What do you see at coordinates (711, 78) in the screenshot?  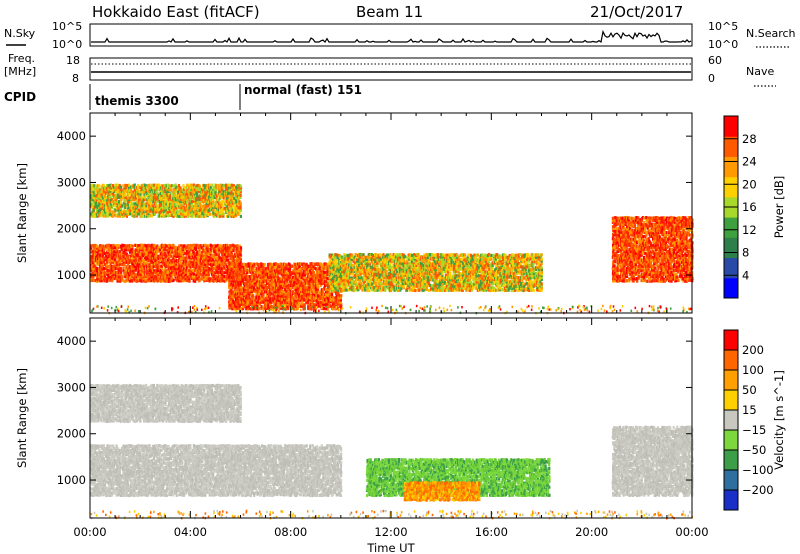 I see `nave-tick-bottom: 0` at bounding box center [711, 78].